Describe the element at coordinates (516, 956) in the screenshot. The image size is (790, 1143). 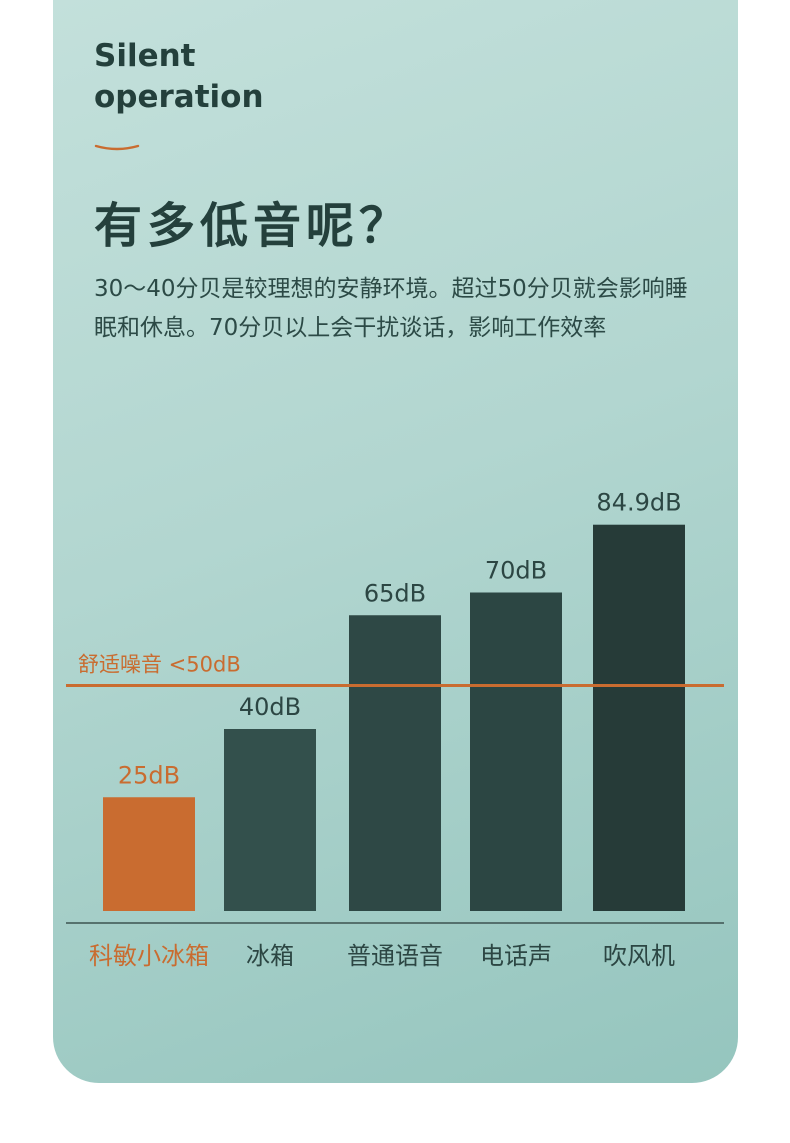
I see `category-label-4: 电话声` at that location.